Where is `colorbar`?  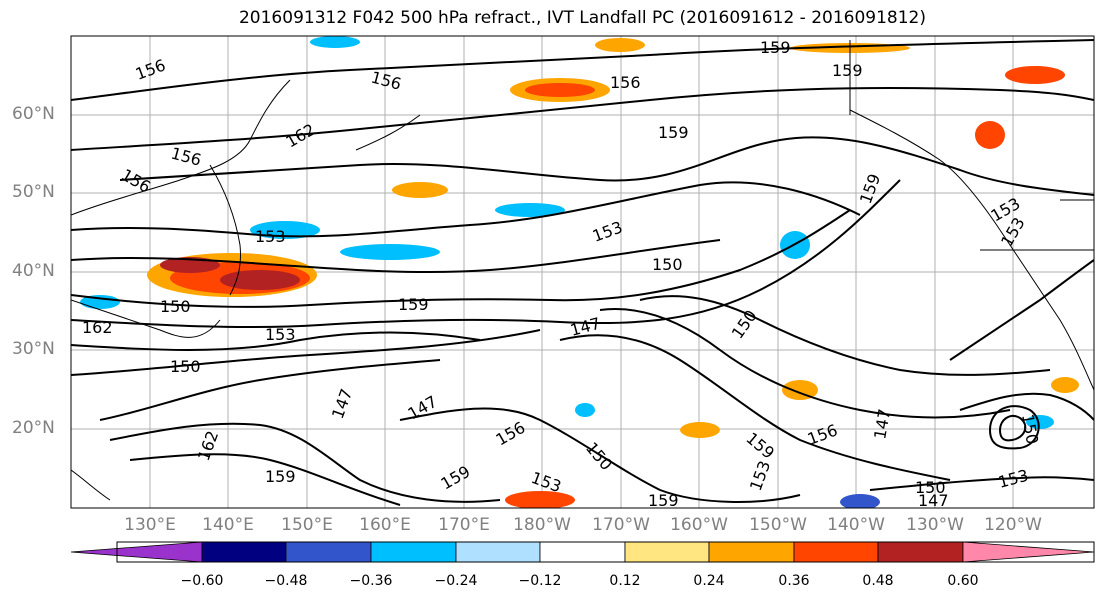 colorbar is located at coordinates (582, 552).